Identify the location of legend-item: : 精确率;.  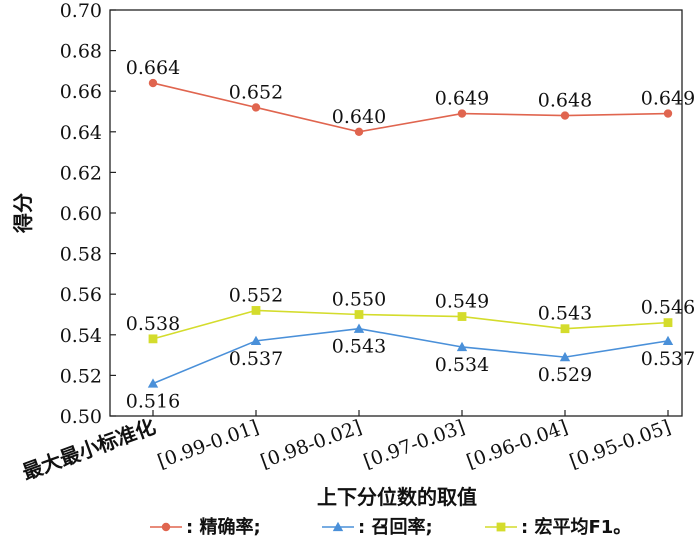
(205, 527).